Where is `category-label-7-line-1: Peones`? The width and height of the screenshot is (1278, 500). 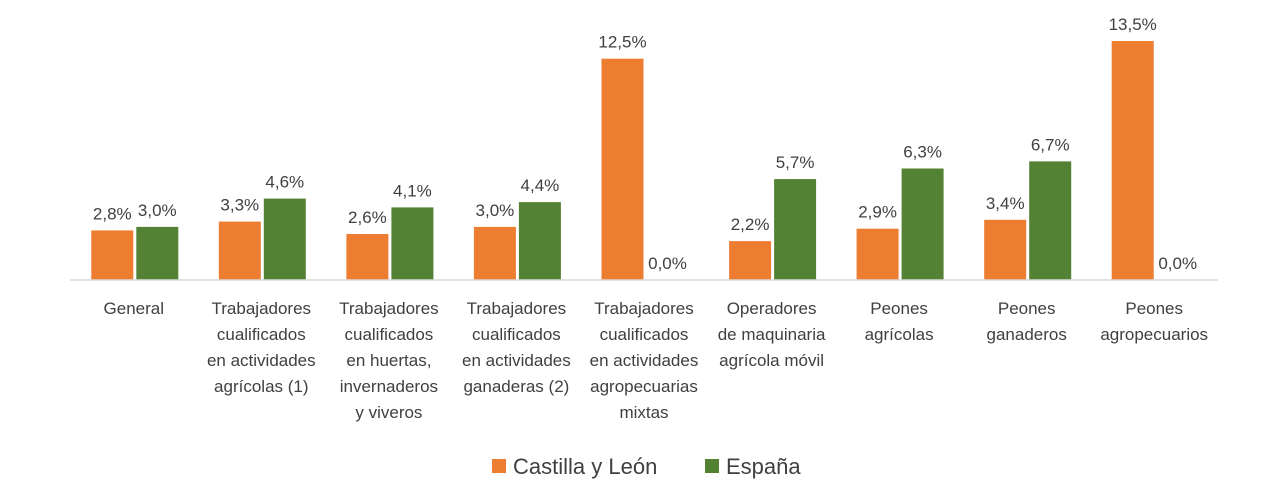 category-label-7-line-1: Peones is located at coordinates (899, 308).